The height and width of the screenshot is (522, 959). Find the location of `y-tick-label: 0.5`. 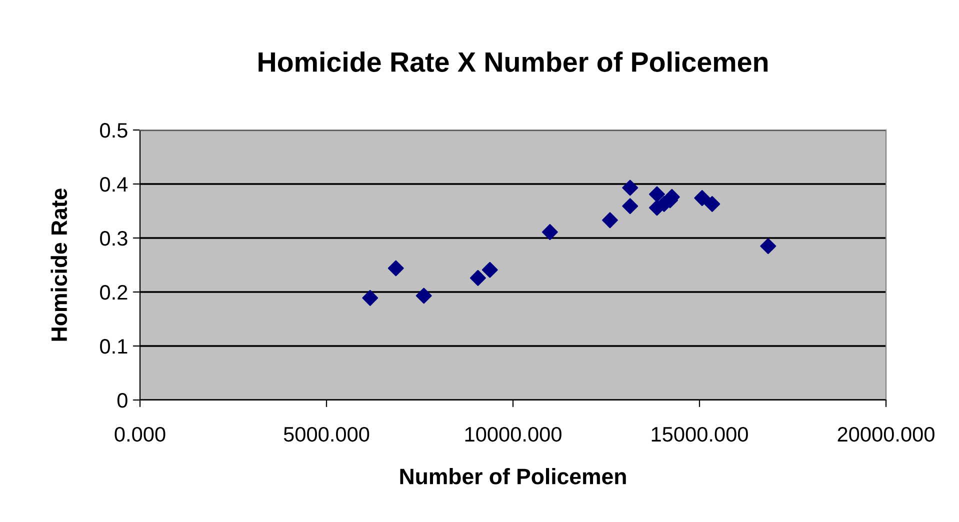

y-tick-label: 0.5 is located at coordinates (114, 130).